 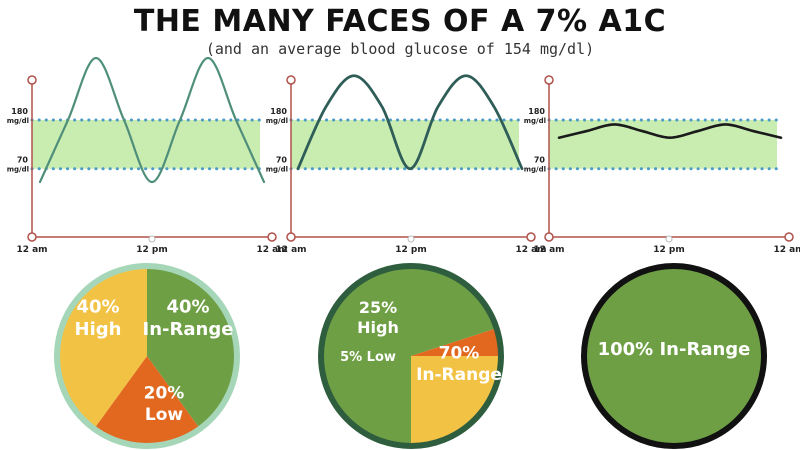 I want to click on pie-label-in-range: 70% In-Range, so click(x=459, y=364).